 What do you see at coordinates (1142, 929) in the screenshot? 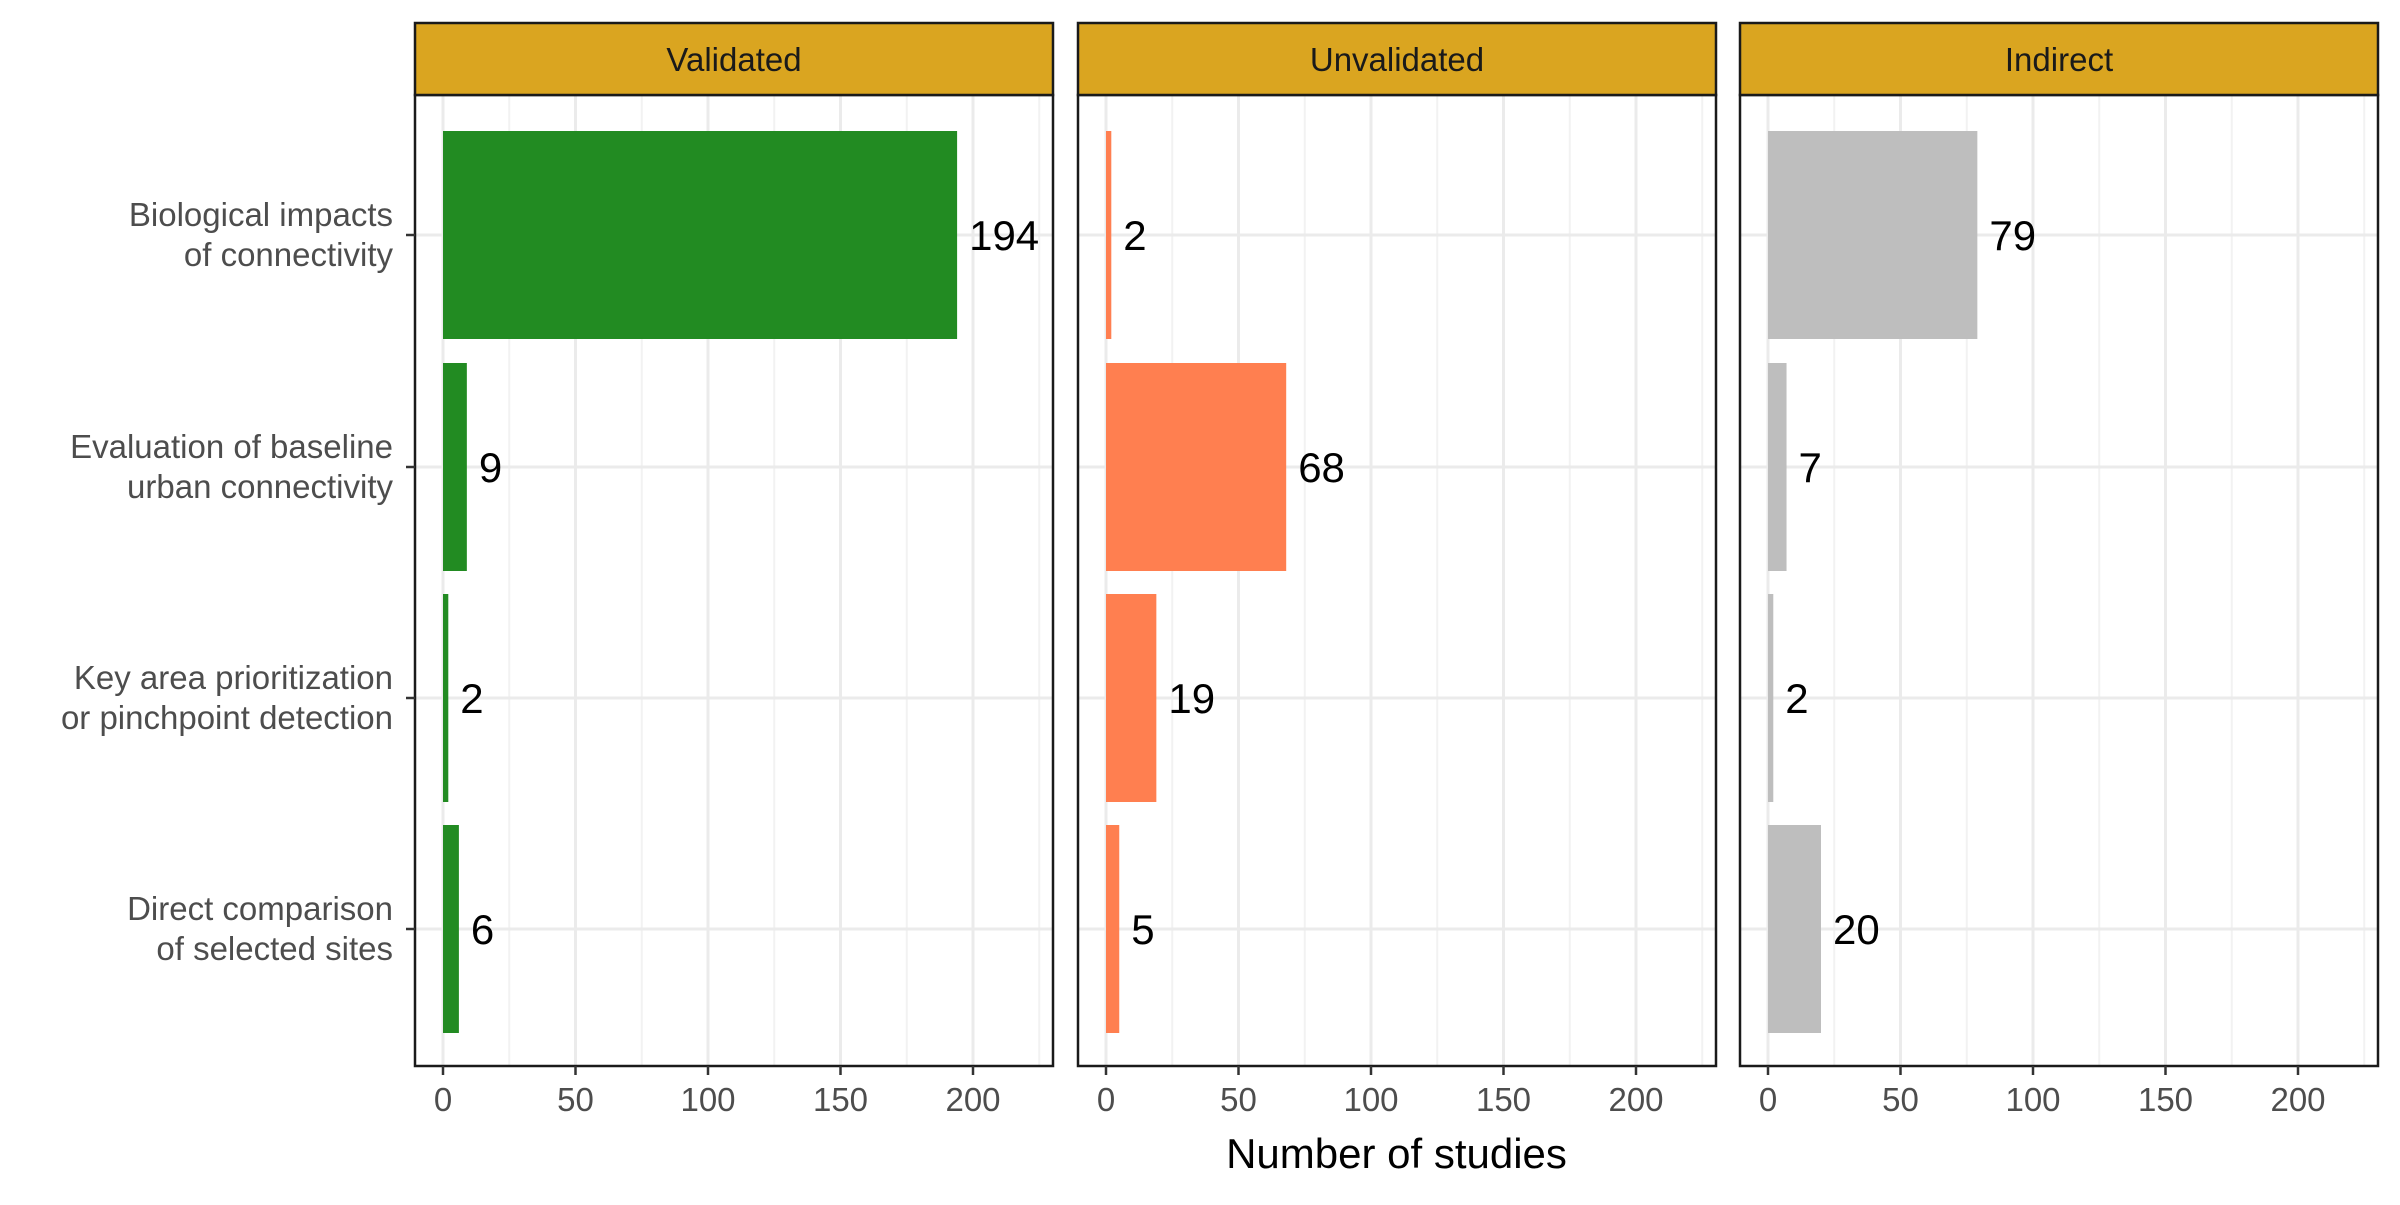
I see `value-label-unvalidated-4: 5` at bounding box center [1142, 929].